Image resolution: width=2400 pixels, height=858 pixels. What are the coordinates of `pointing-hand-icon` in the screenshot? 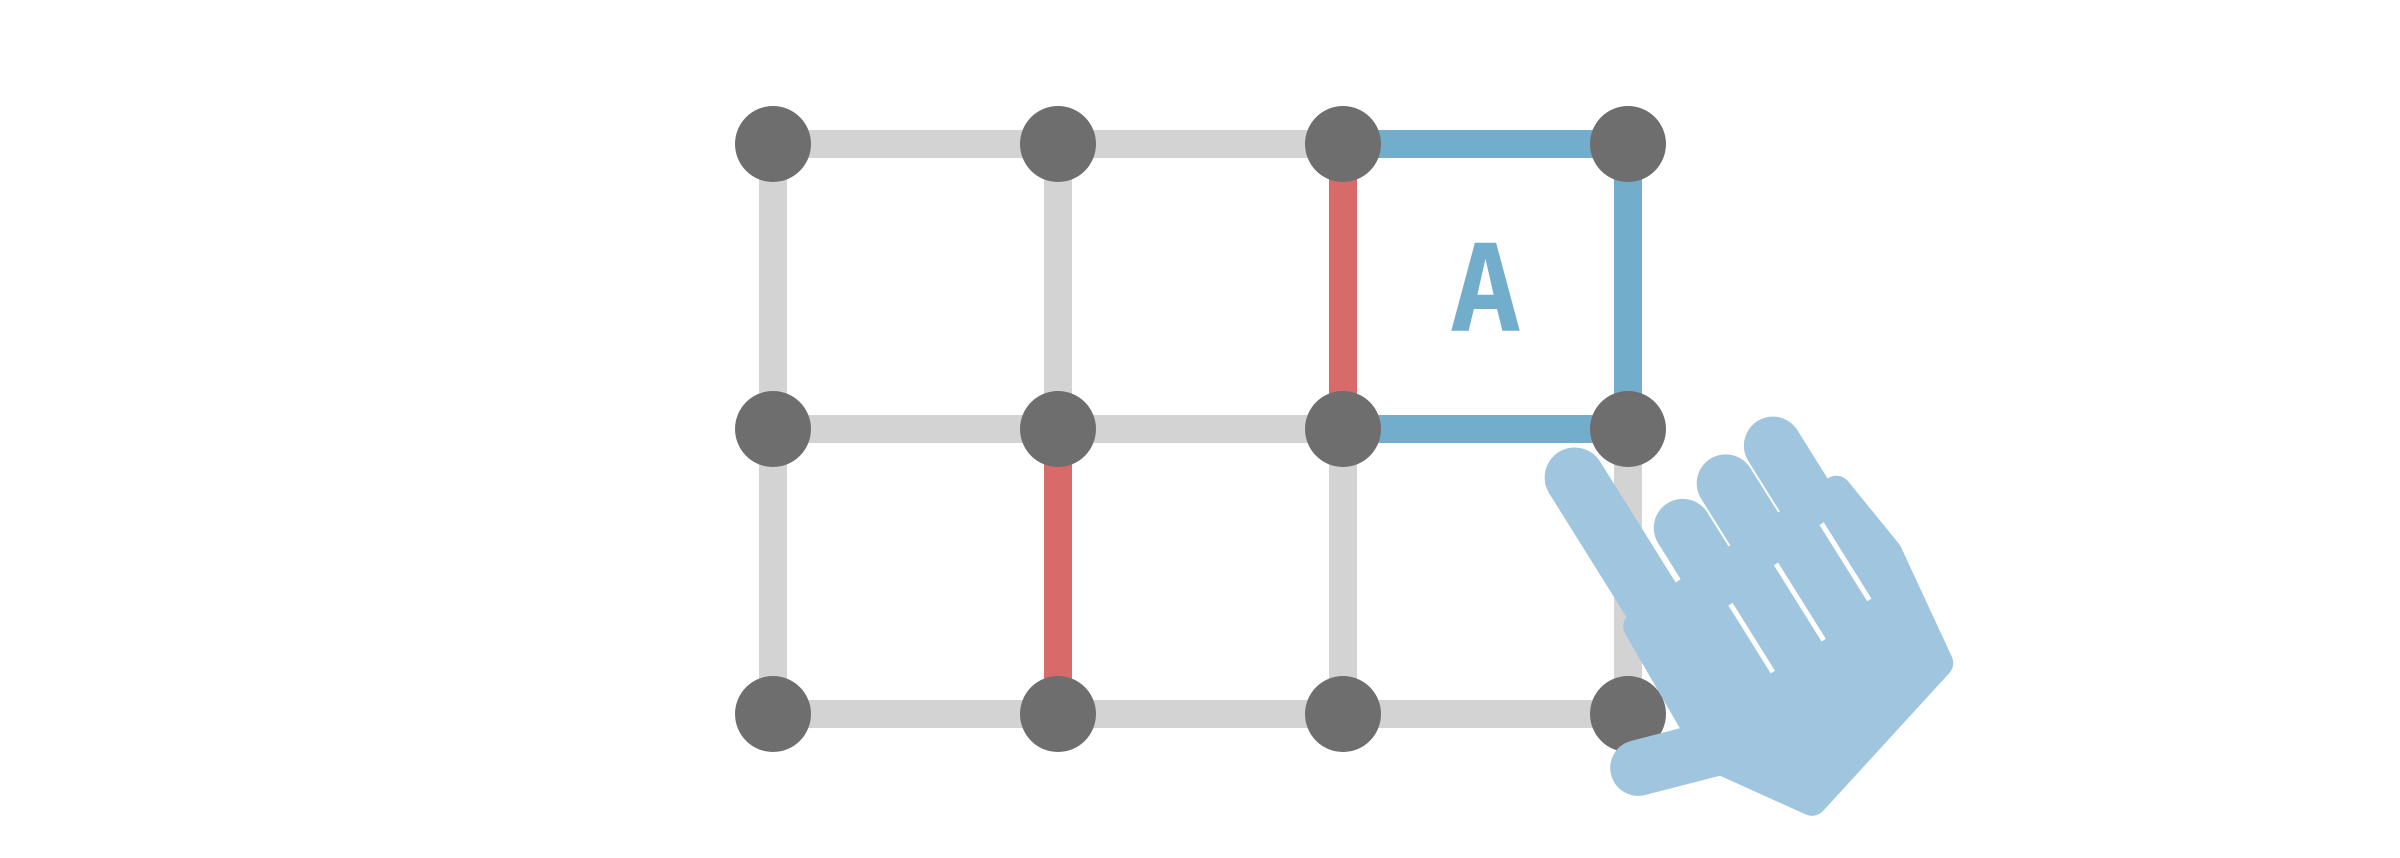 It's located at (1749, 616).